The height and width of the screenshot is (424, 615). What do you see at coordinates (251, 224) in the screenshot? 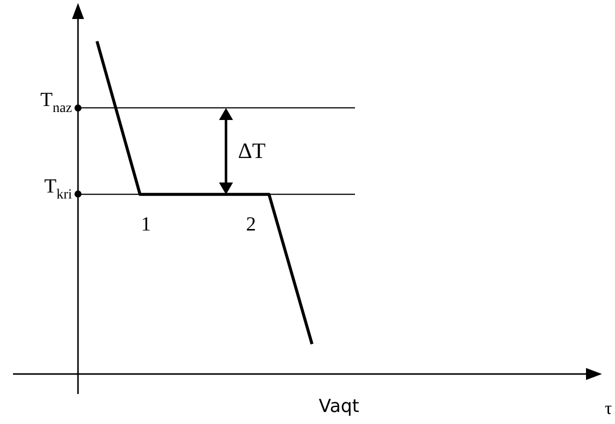
I see `annotation: 2` at bounding box center [251, 224].